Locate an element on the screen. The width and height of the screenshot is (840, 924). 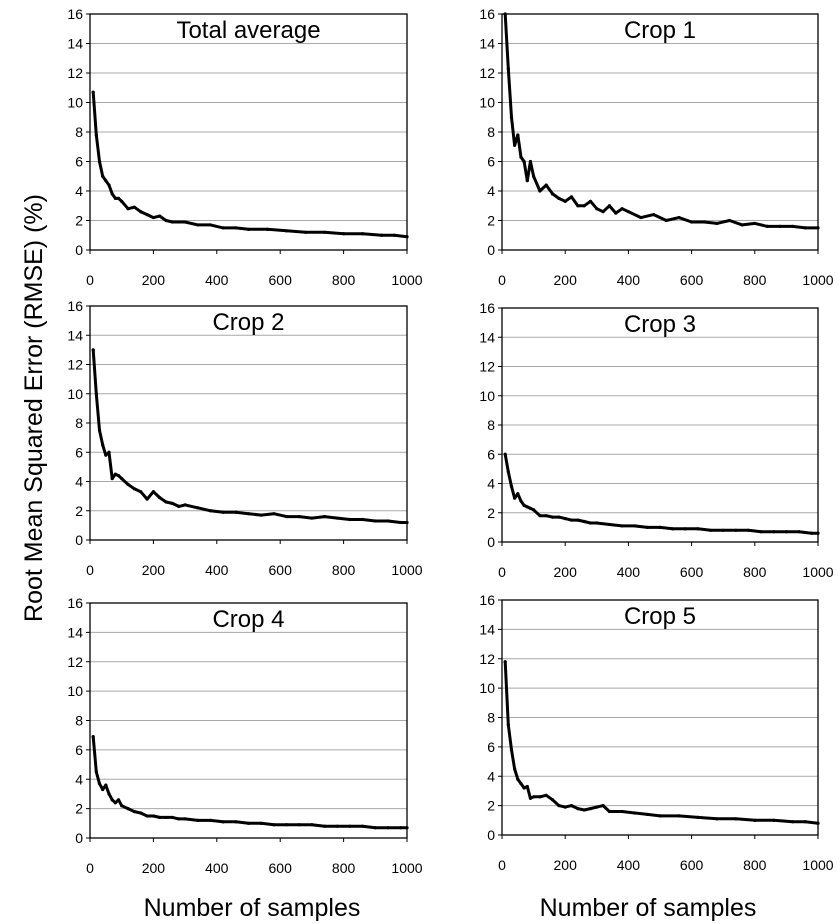
panel-3-x-tick-label: 200 is located at coordinates (154, 570).